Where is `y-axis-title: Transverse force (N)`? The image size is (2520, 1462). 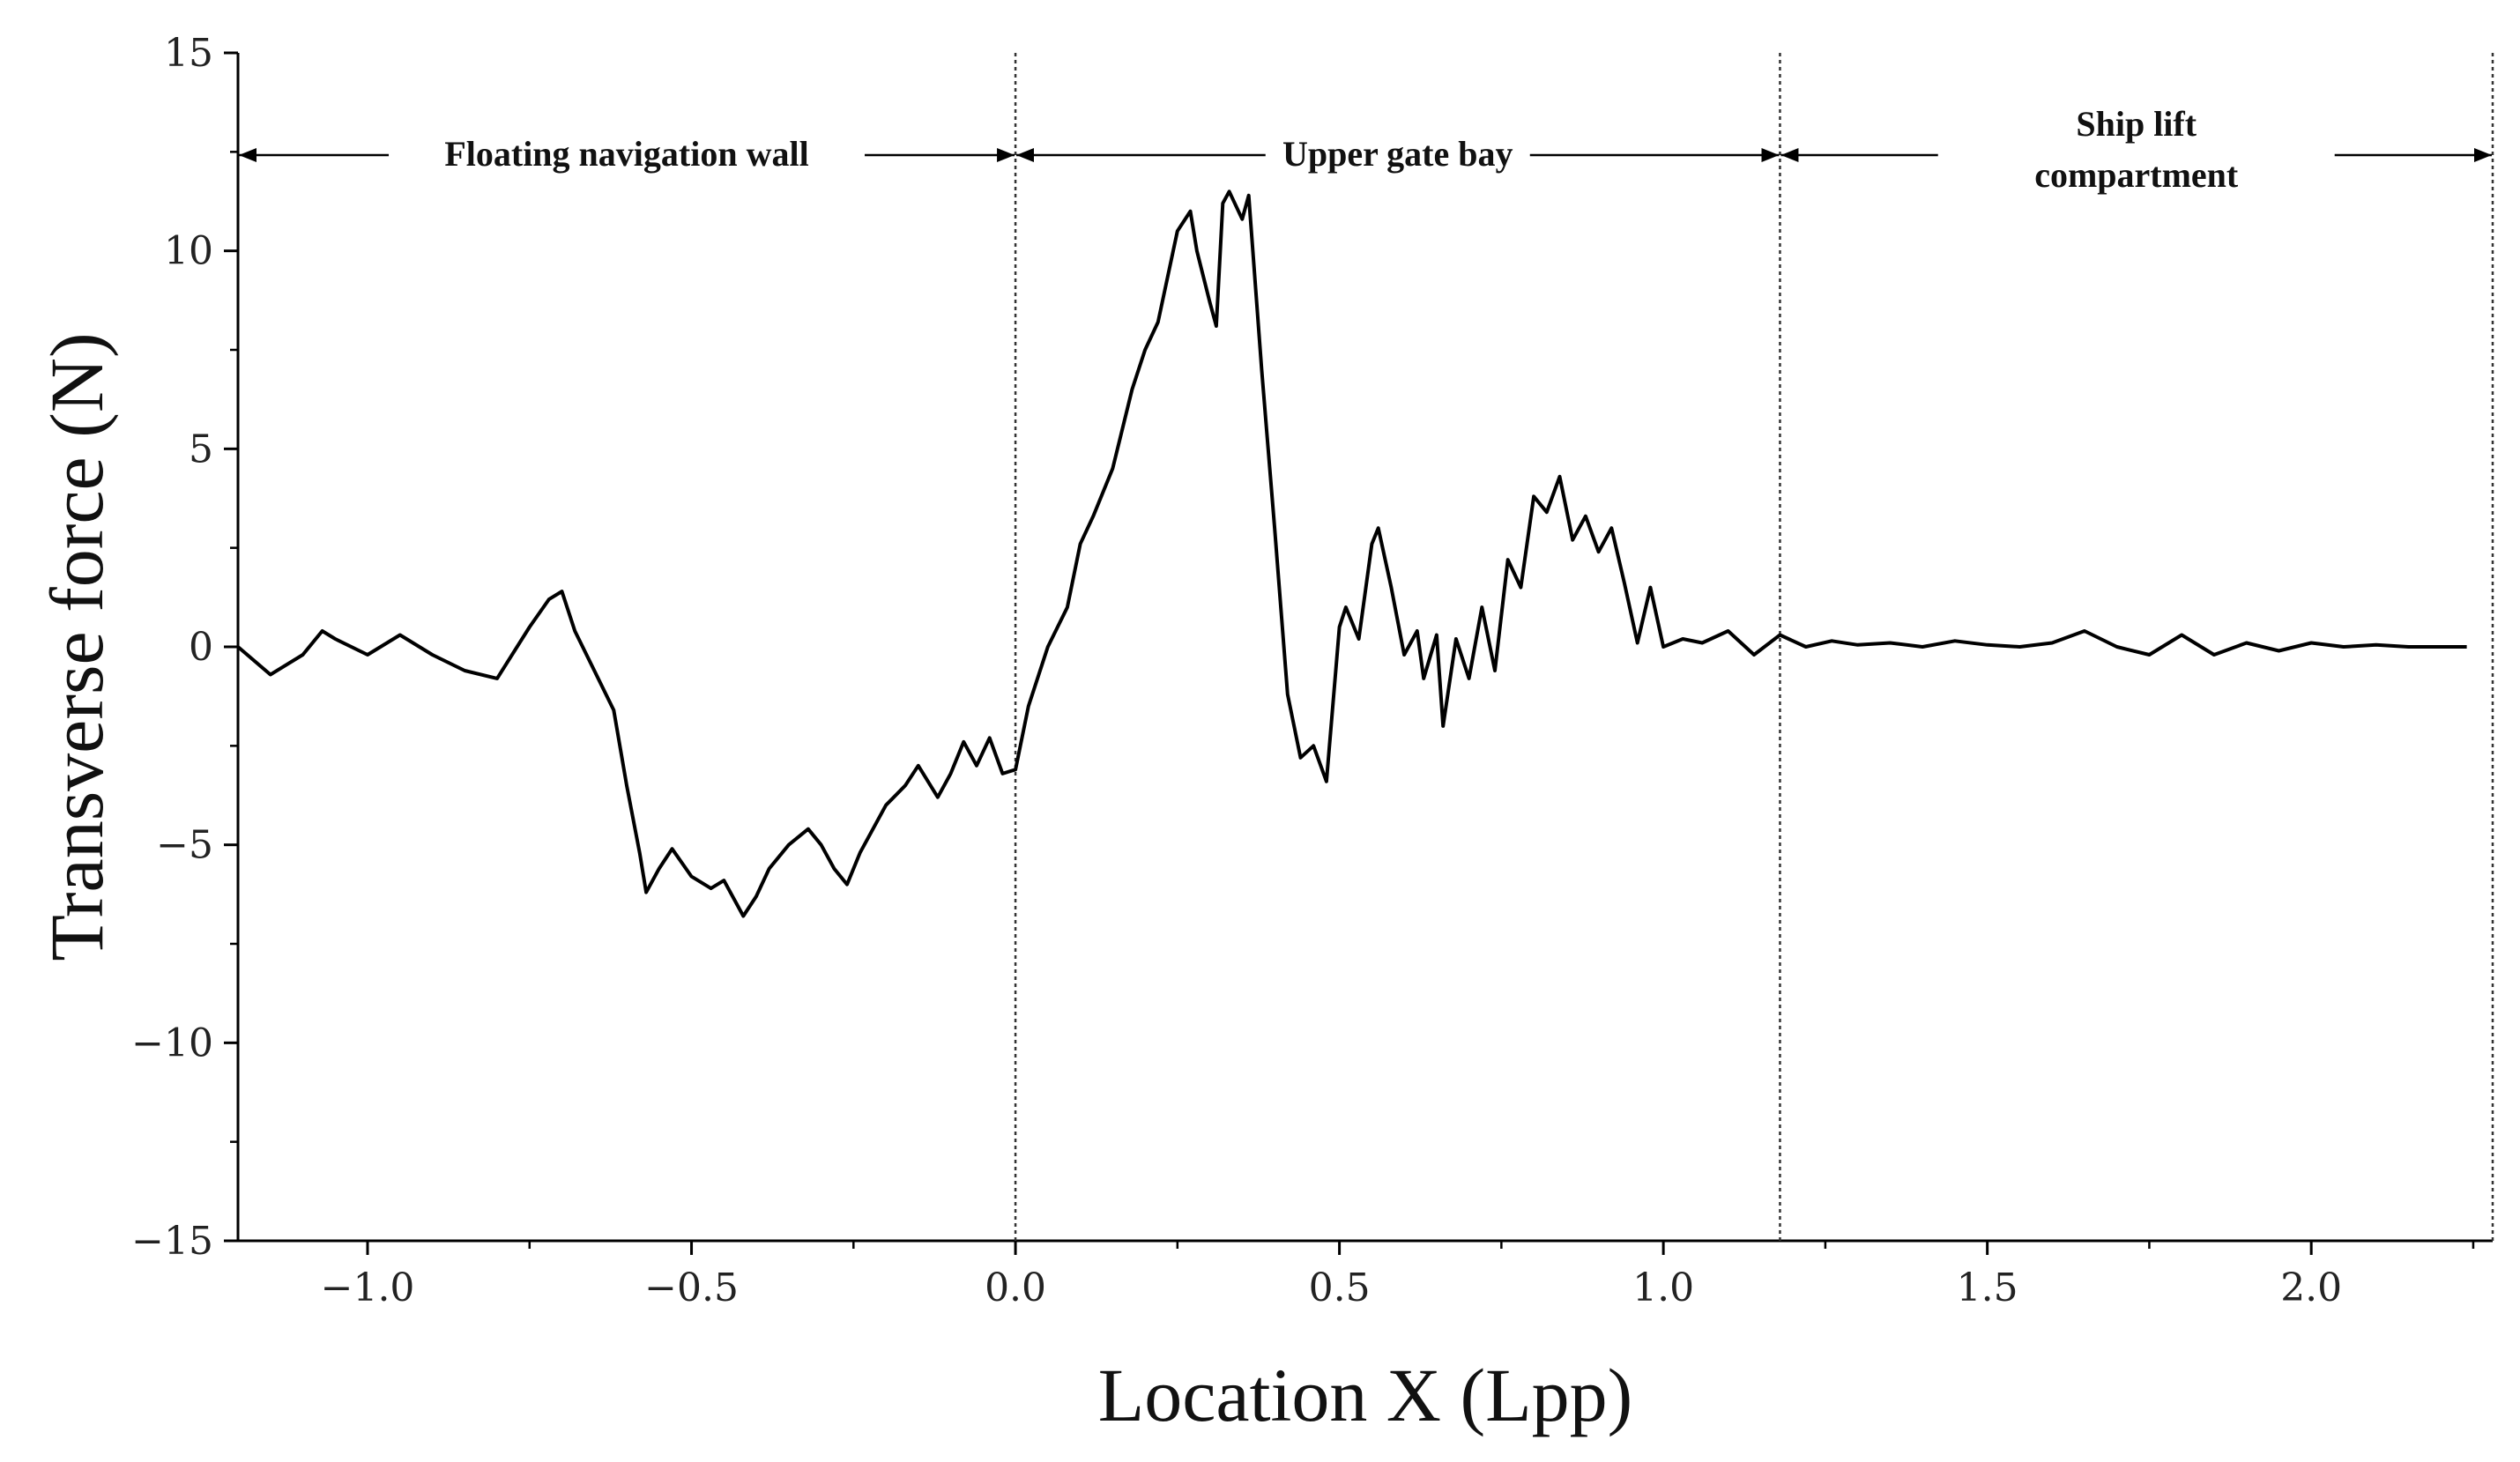
y-axis-title: Transverse force (N) is located at coordinates (76, 646).